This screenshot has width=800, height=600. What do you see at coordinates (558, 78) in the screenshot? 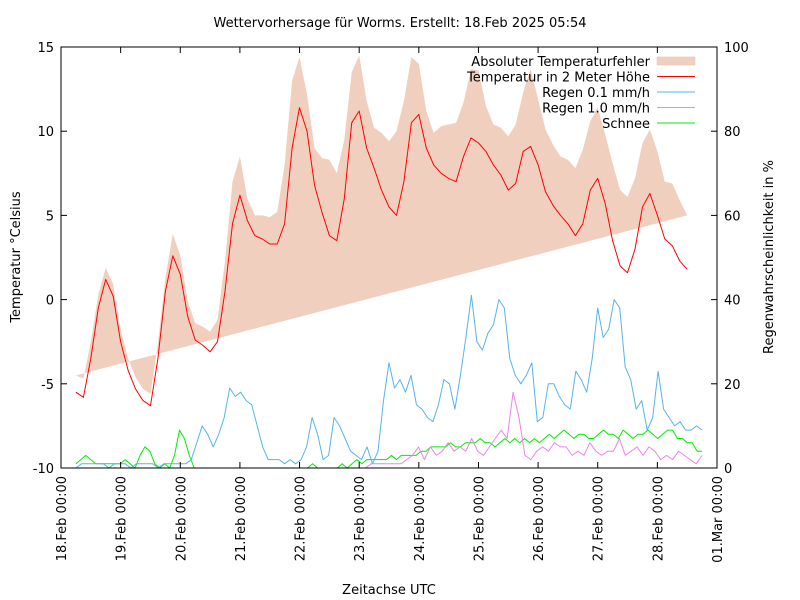
I see `legend-label-temp: Temperatur in 2 Meter Höhe` at bounding box center [558, 78].